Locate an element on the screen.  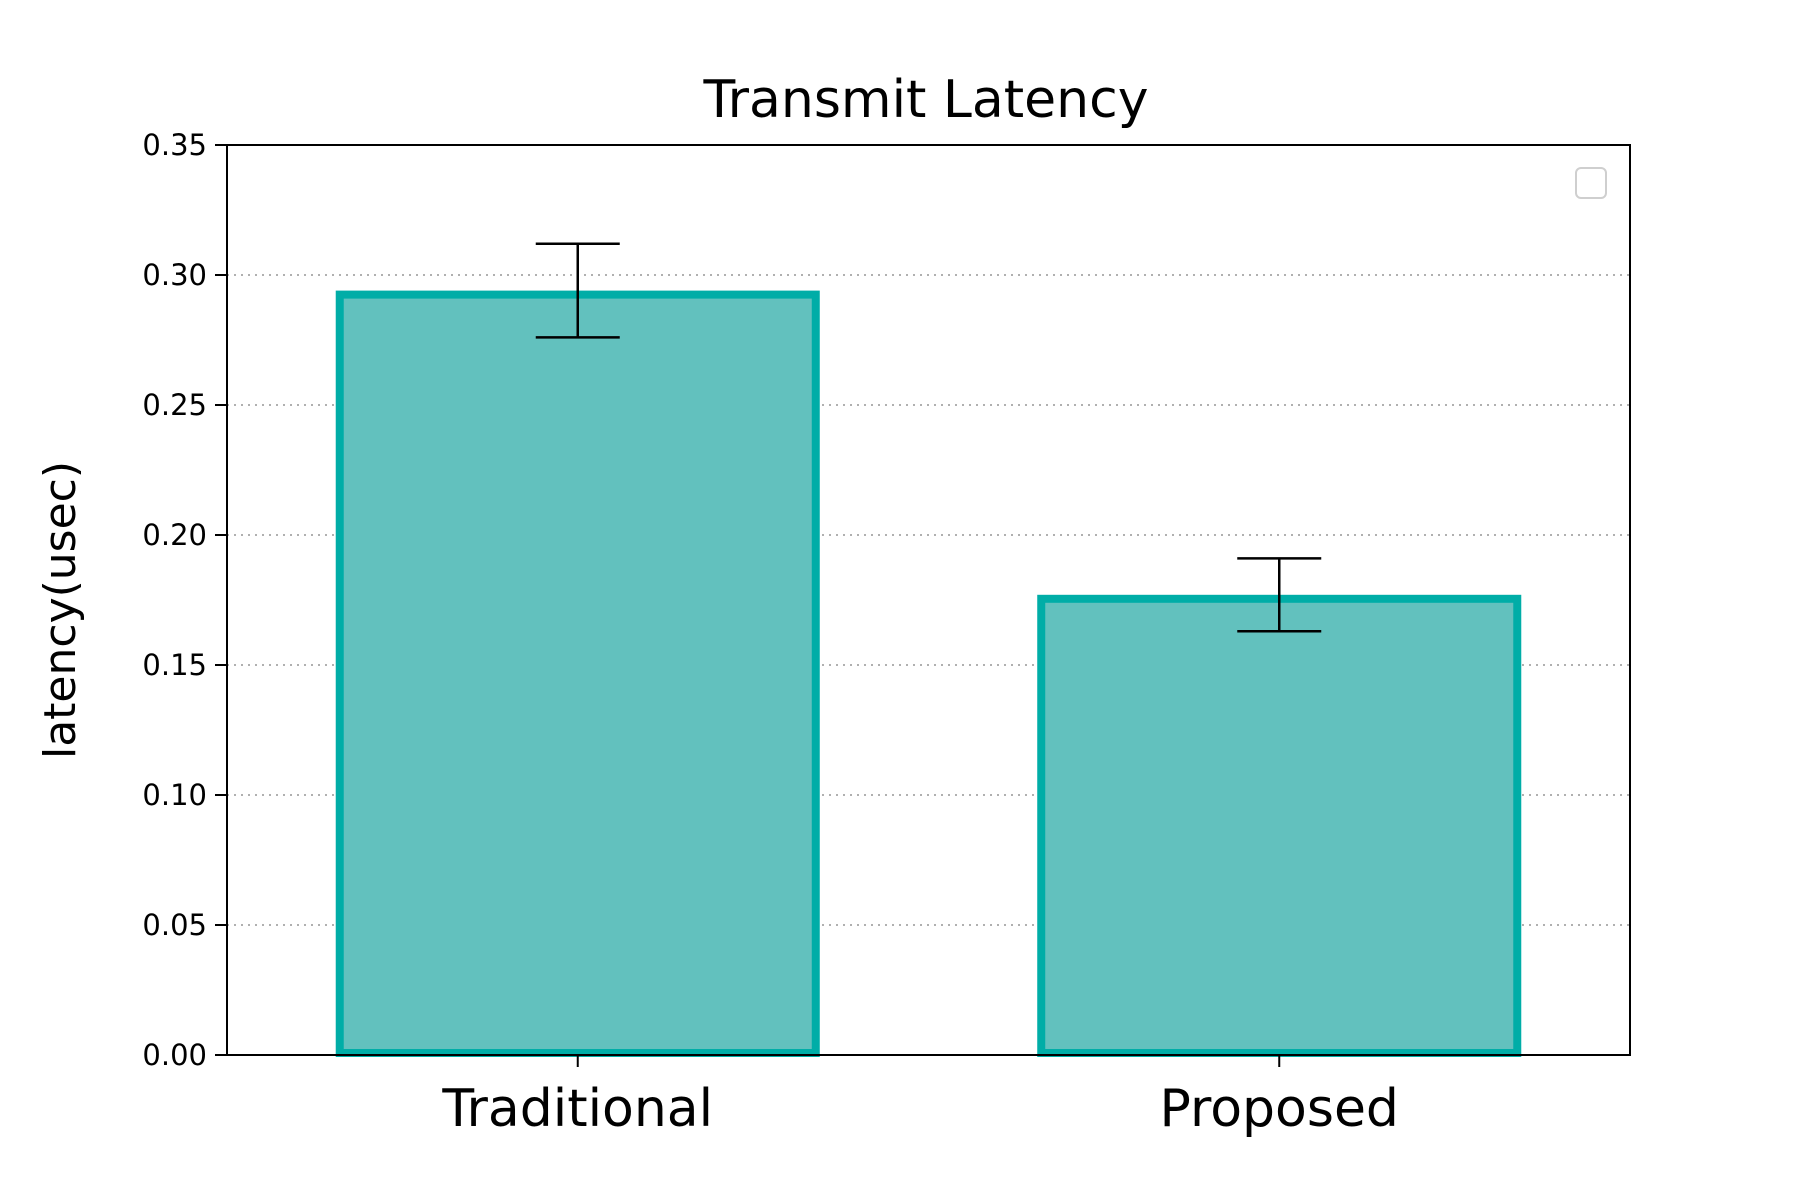
y-tick-label: 0.35 is located at coordinates (174, 145).